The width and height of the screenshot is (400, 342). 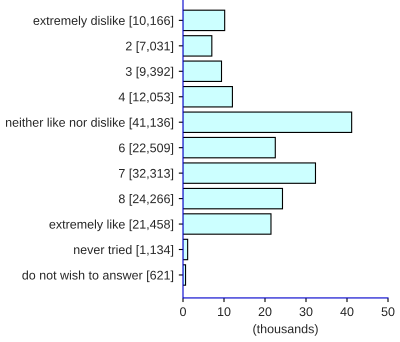 What do you see at coordinates (347, 311) in the screenshot?
I see `x-tick-label: 40` at bounding box center [347, 311].